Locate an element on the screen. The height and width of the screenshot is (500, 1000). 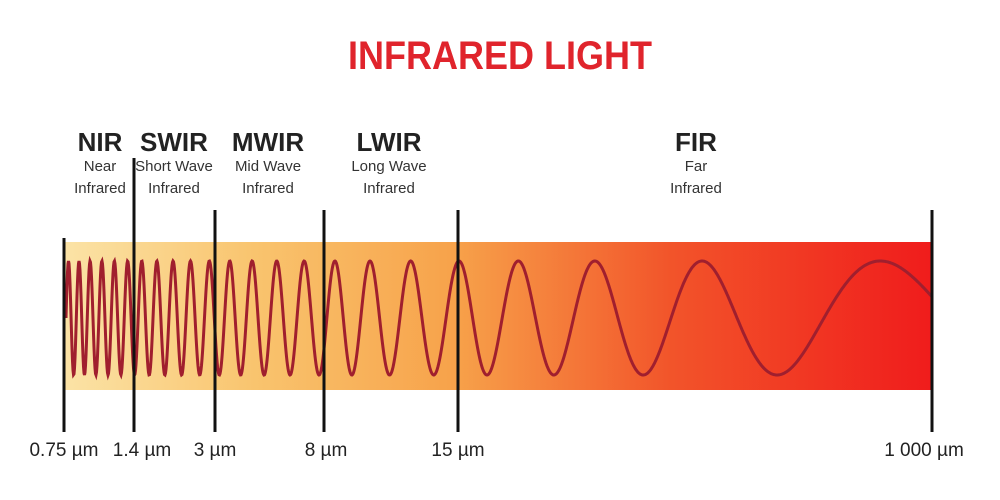
band-mwir: MWIR Mid Wave Infrared is located at coordinates (268, 164).